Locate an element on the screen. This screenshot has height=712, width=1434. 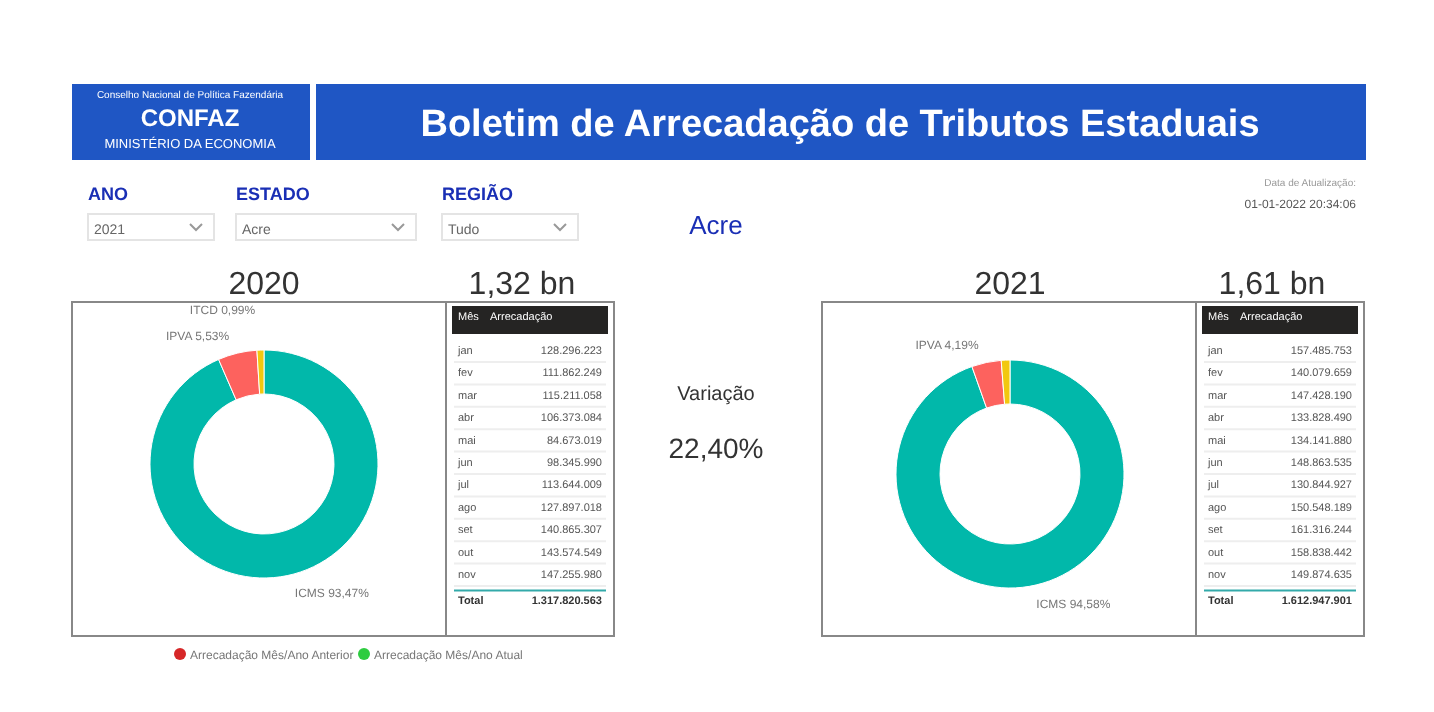
text: 1,32 bn is located at coordinates (522, 285).